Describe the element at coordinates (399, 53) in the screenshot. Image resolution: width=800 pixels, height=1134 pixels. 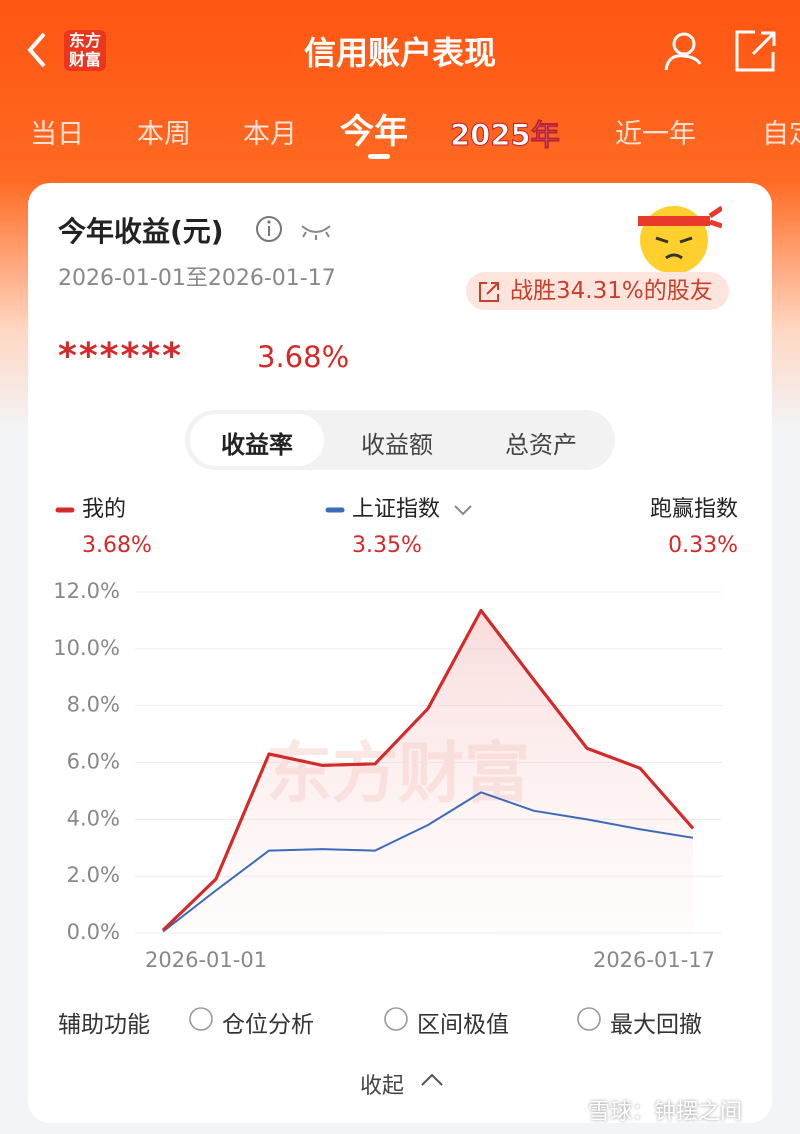
I see `page-title: 信用账户表现` at that location.